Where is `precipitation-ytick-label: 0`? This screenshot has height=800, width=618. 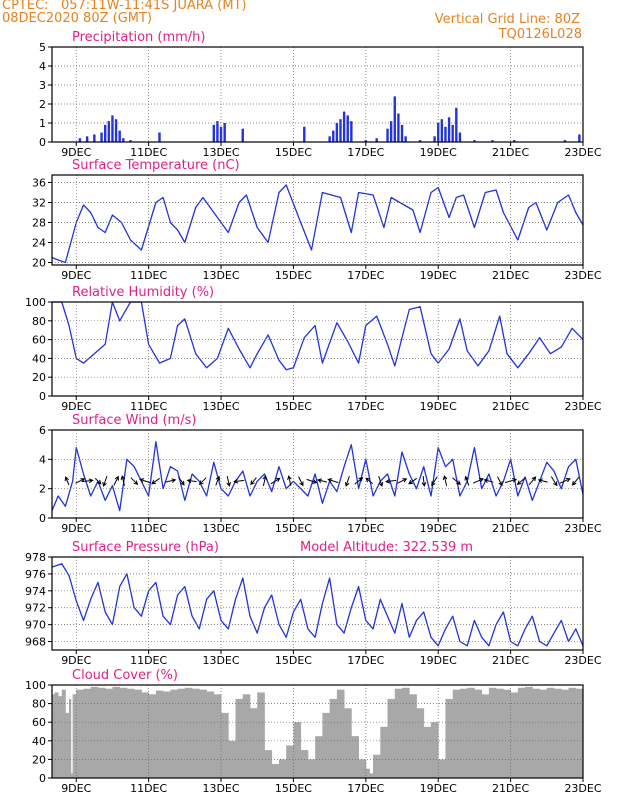
precipitation-ytick-label: 0 is located at coordinates (42, 142).